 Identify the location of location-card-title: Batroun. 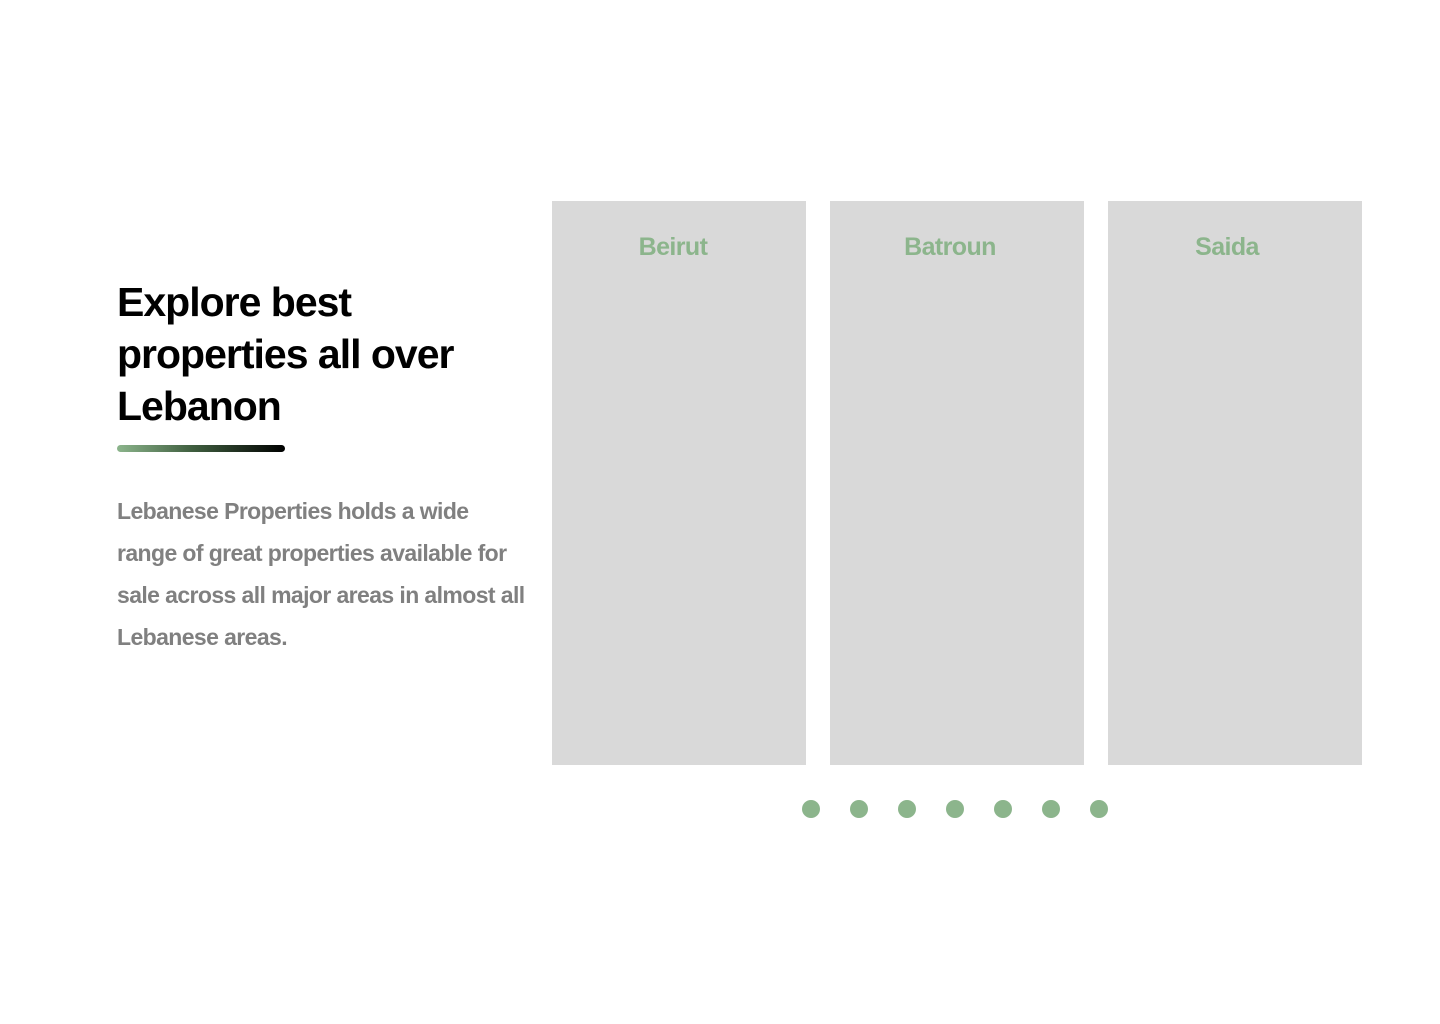
(950, 247).